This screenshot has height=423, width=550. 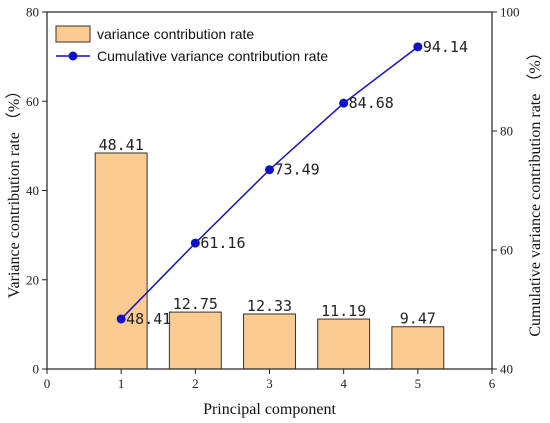 I want to click on bar-label-pc-3: 12.33, so click(x=269, y=306).